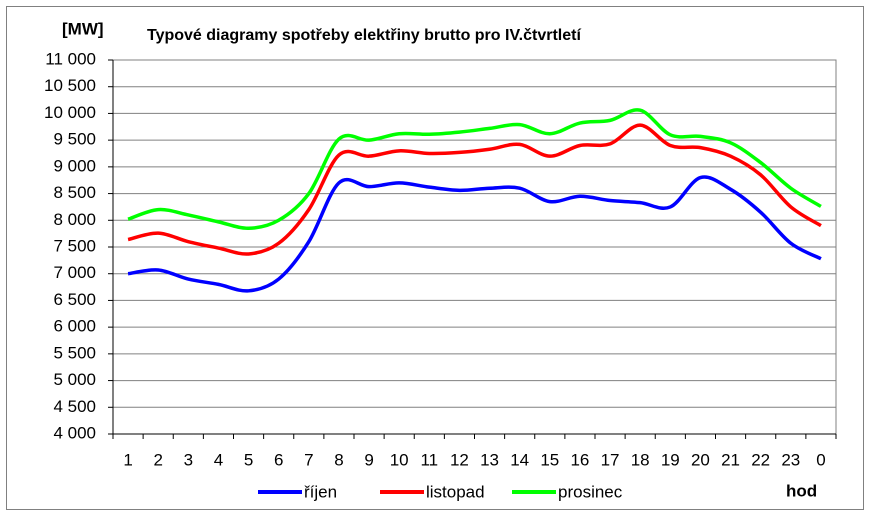 The width and height of the screenshot is (870, 516). What do you see at coordinates (70, 85) in the screenshot?
I see `y-tick-label: 10 500` at bounding box center [70, 85].